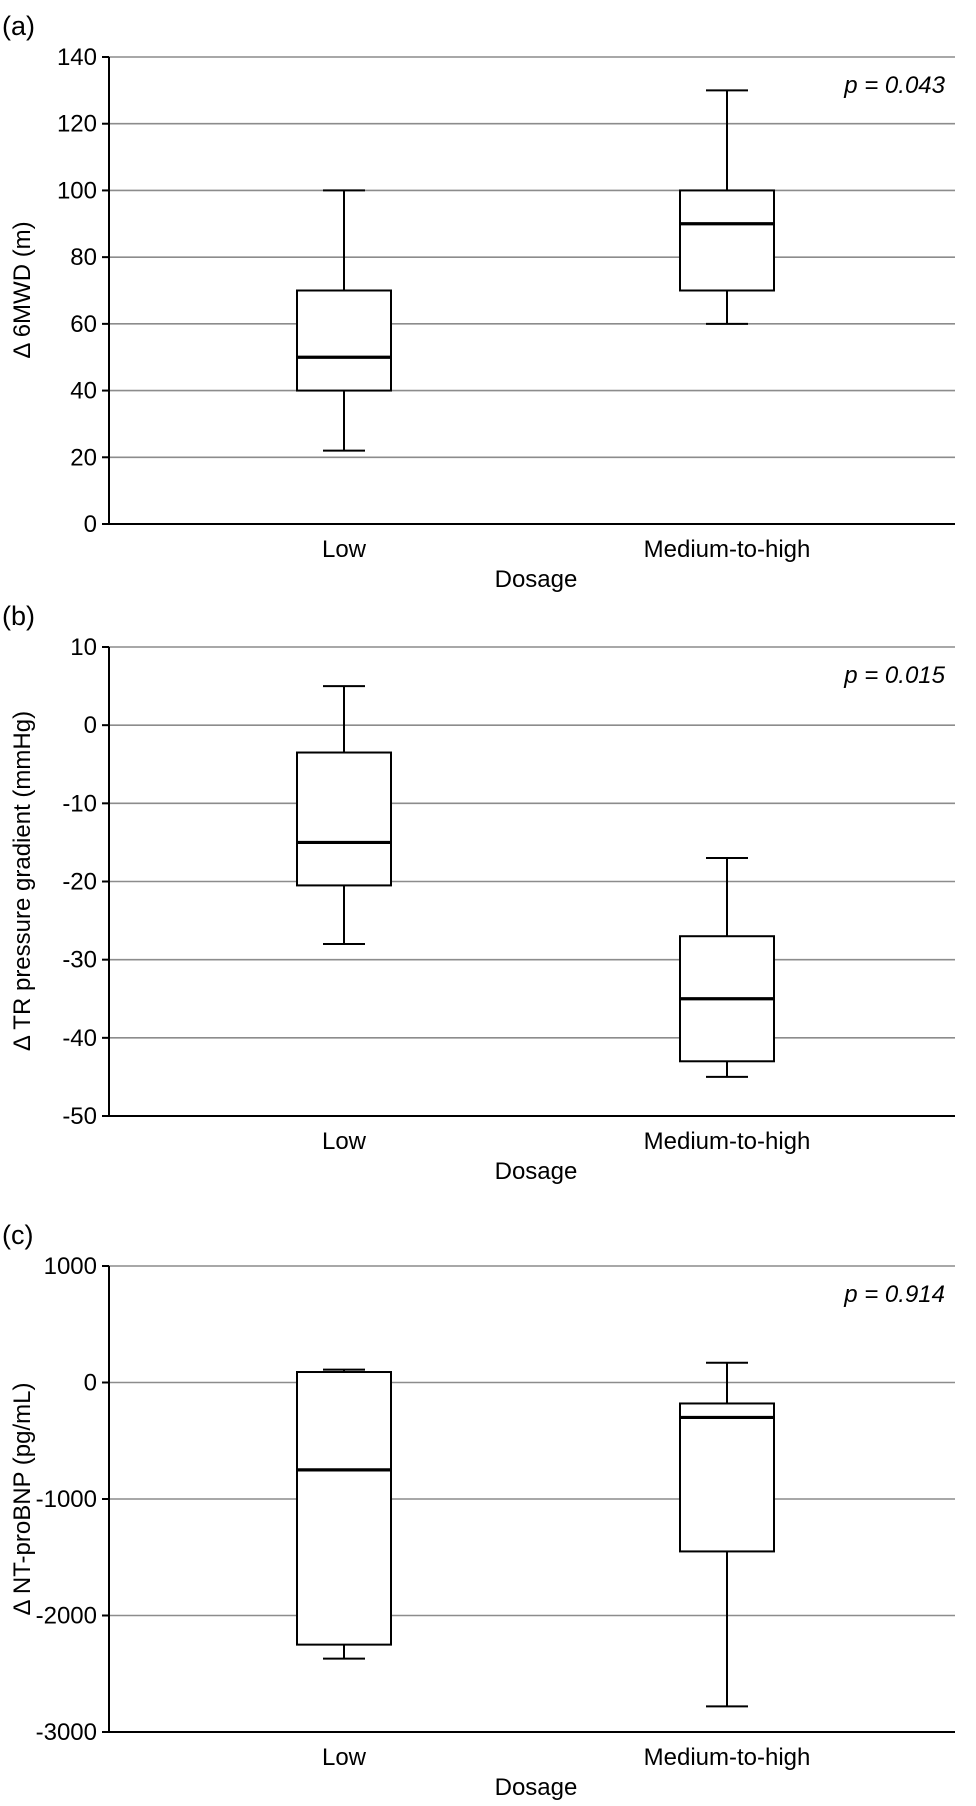 This screenshot has height=1806, width=976. What do you see at coordinates (22, 881) in the screenshot?
I see `y-axis-label: Δ TR pressure gradient (mmHg)` at bounding box center [22, 881].